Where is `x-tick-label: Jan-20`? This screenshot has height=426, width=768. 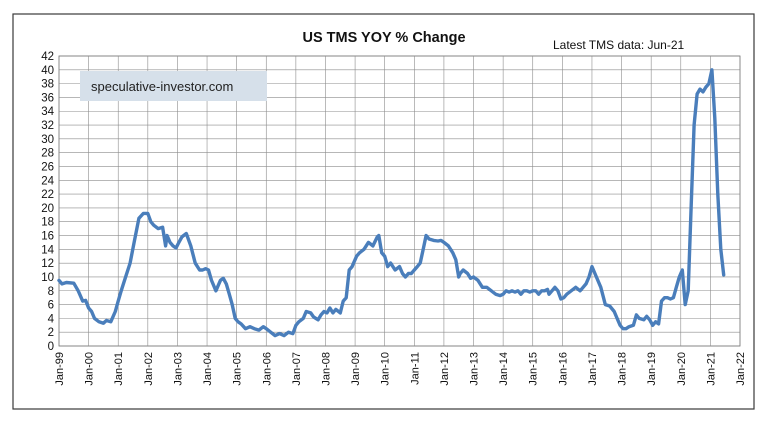 x-tick-label: Jan-20 is located at coordinates (682, 369).